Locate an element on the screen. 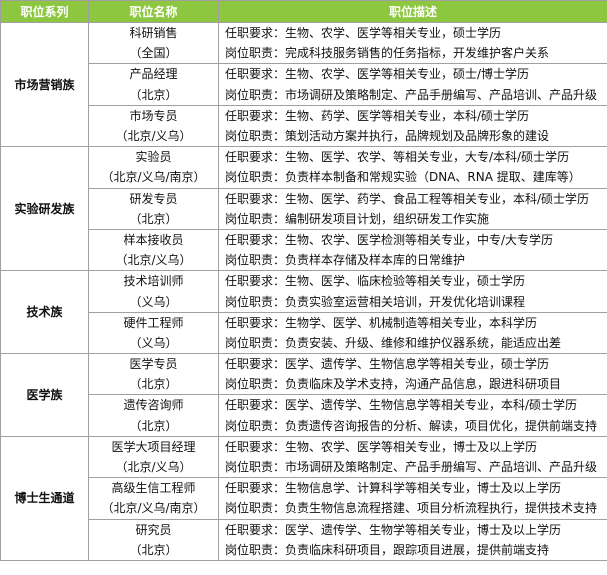 This screenshot has height=575, width=607. header-row: 职位系列 职位名称 职位描述 is located at coordinates (303, 11).